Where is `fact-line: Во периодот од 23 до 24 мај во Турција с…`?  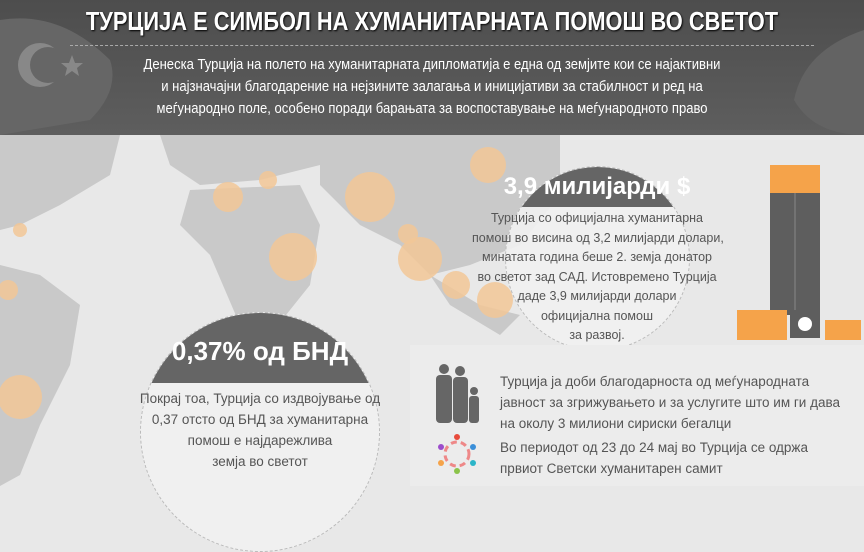
fact-line: Во периодот од 23 до 24 мај во Турција с… is located at coordinates (654, 447).